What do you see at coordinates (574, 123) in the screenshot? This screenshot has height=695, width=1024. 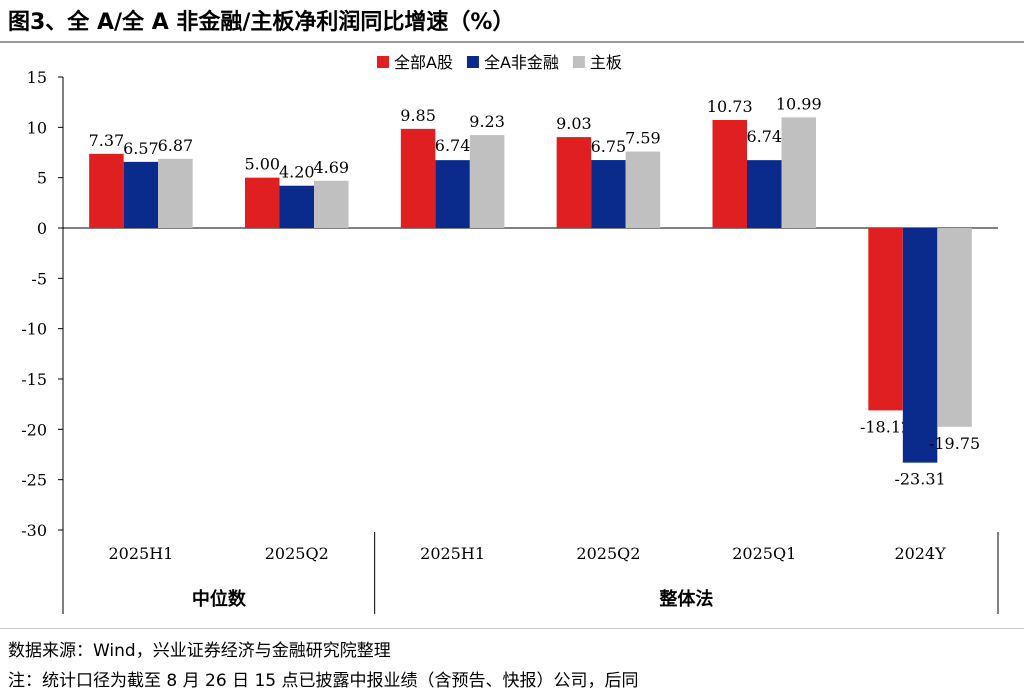 I see `data-label: 9.03` at bounding box center [574, 123].